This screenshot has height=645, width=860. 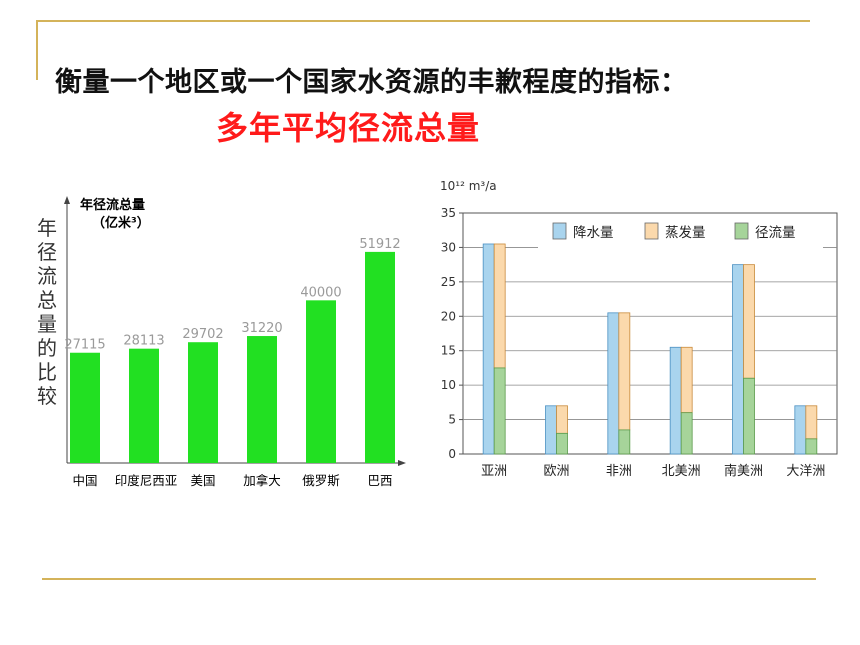 I want to click on chart2-category-label: 非洲, so click(x=619, y=471).